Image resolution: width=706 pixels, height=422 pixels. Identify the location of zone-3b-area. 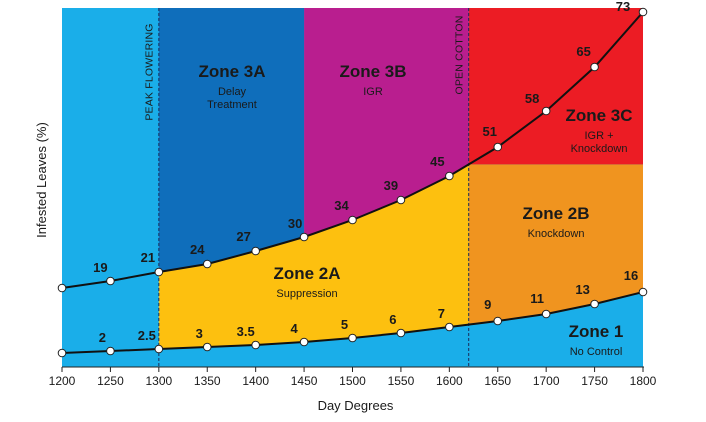
(386, 122).